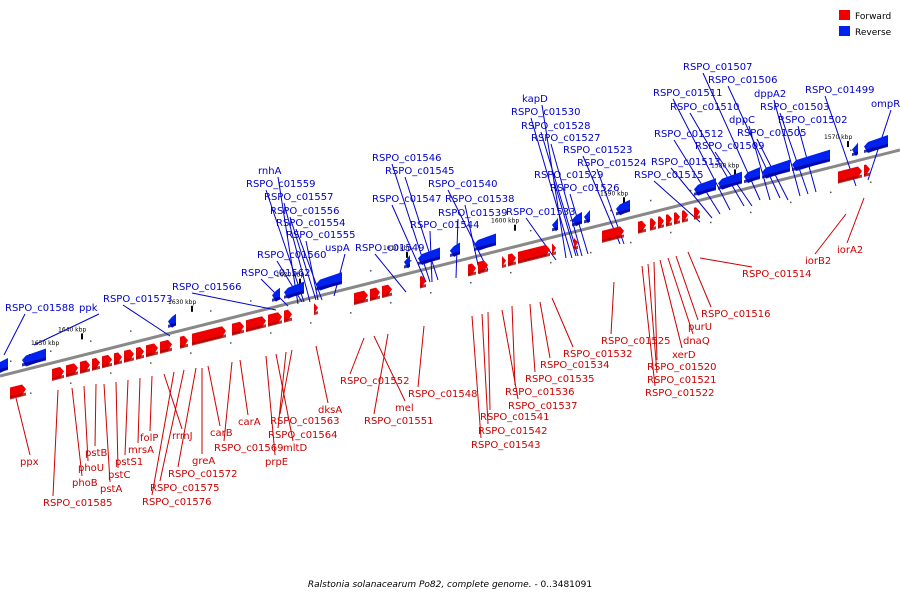  Describe the element at coordinates (311, 223) in the screenshot. I see `gene-label-rspo-c01554: RSPO_c01554` at that location.